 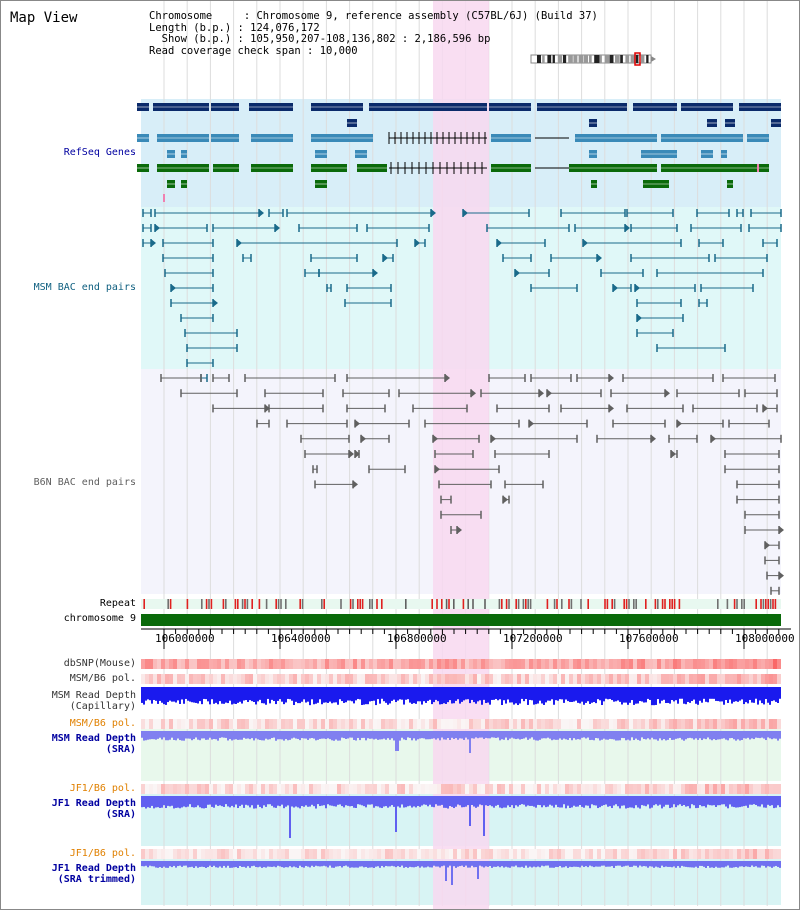 What do you see at coordinates (744, 604) in the screenshot?
I see `repeat-element` at bounding box center [744, 604].